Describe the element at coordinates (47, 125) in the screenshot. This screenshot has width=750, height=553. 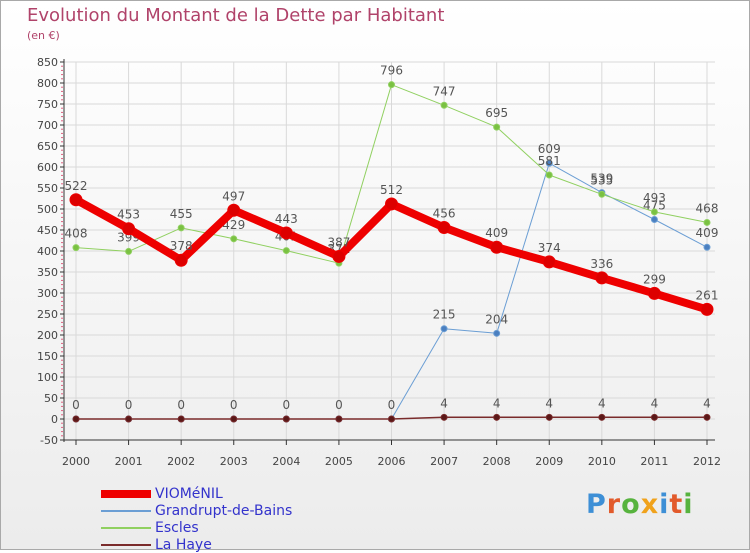
I see `y-tick-label: 700` at that location.